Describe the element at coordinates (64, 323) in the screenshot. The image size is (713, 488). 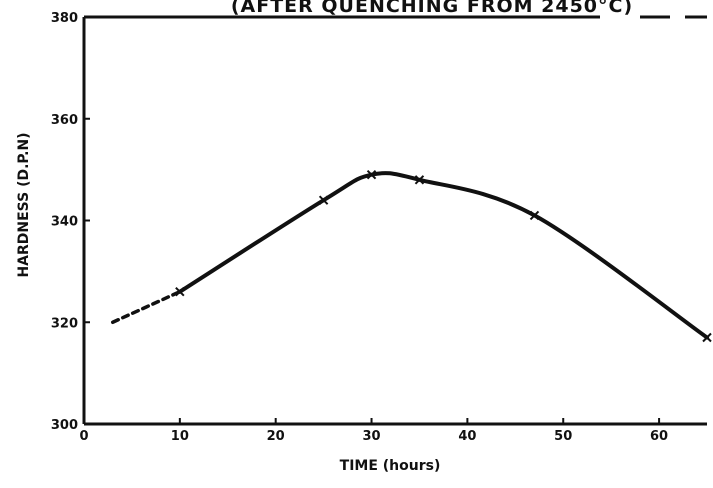
I see `y-tick-label: 320` at that location.